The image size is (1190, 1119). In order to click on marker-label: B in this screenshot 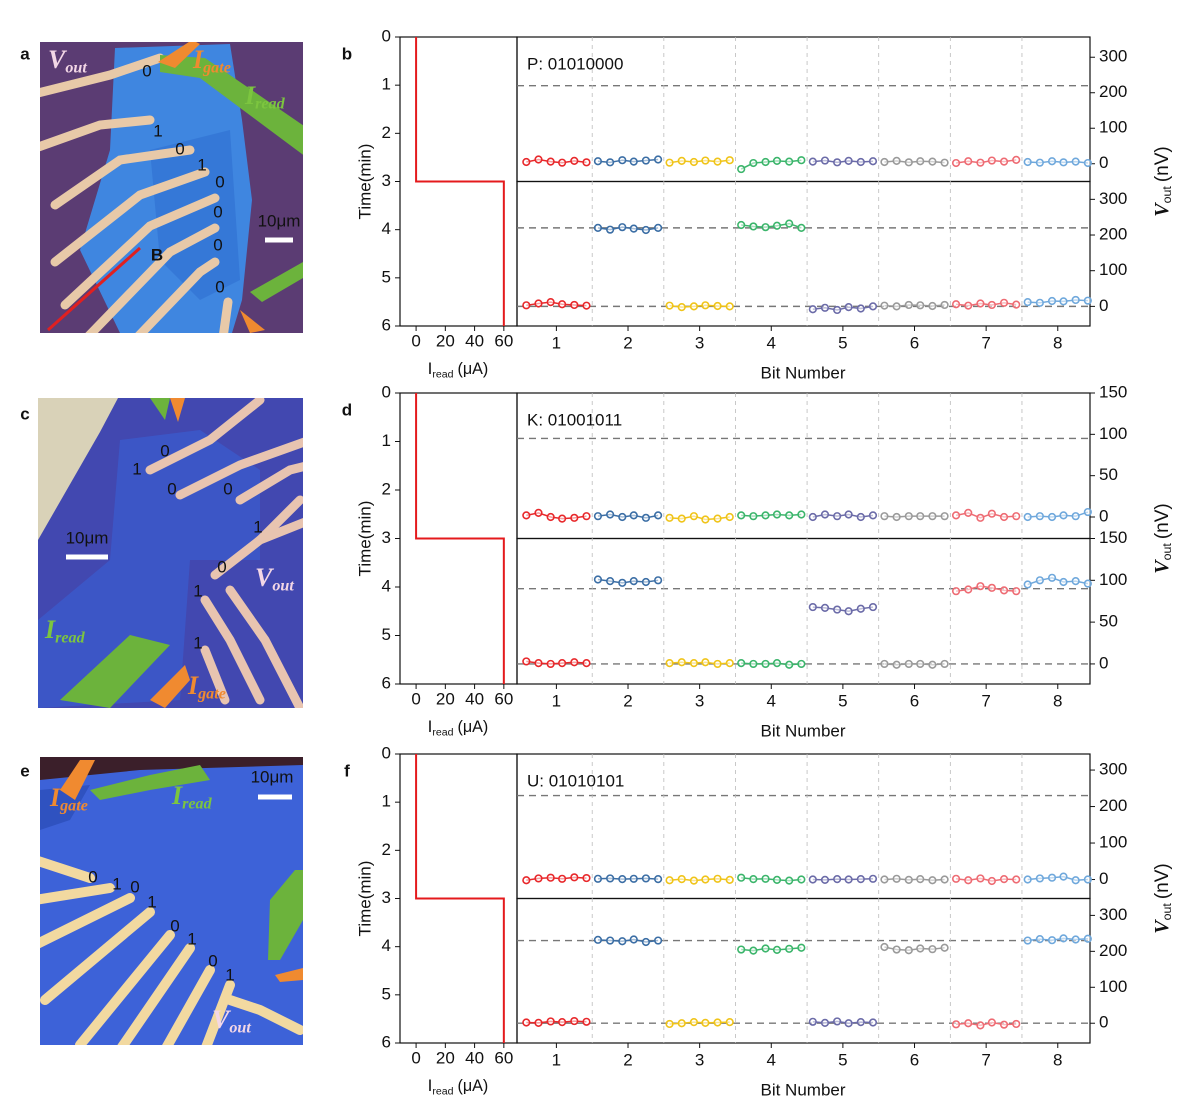, I will do `click(157, 254)`.